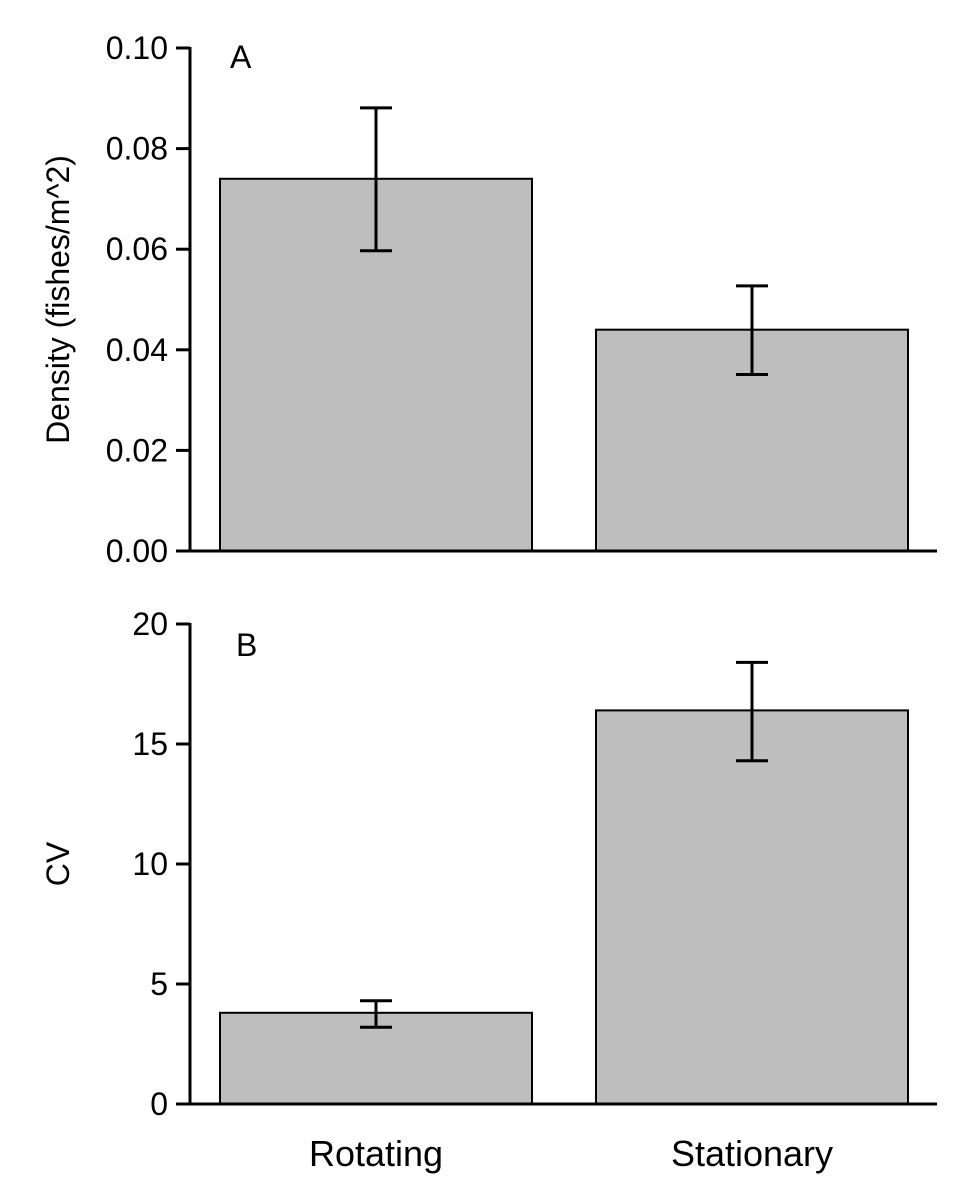 The width and height of the screenshot is (960, 1200). I want to click on category-label-stationary: Stationary, so click(752, 1153).